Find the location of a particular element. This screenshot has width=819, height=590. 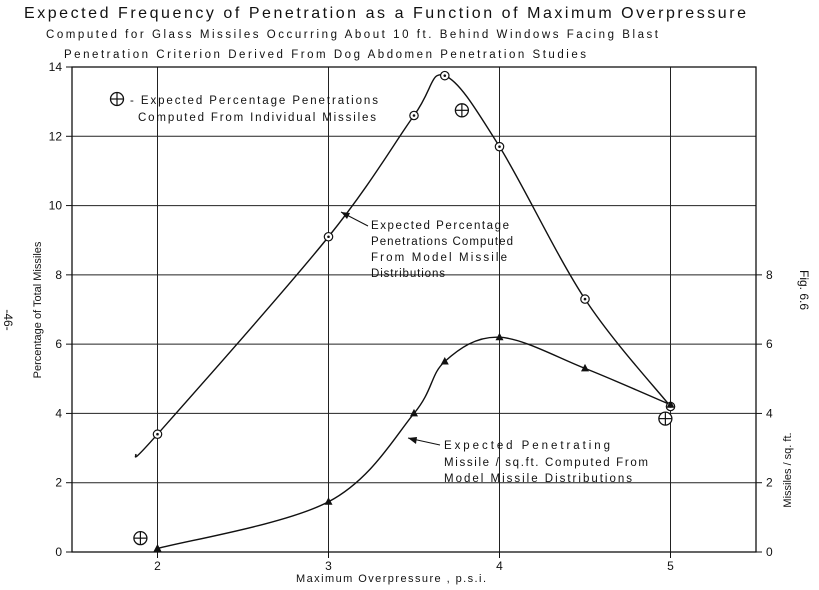

x-axis-label: Maximum Overpressure , p.s.i. is located at coordinates (391, 579).